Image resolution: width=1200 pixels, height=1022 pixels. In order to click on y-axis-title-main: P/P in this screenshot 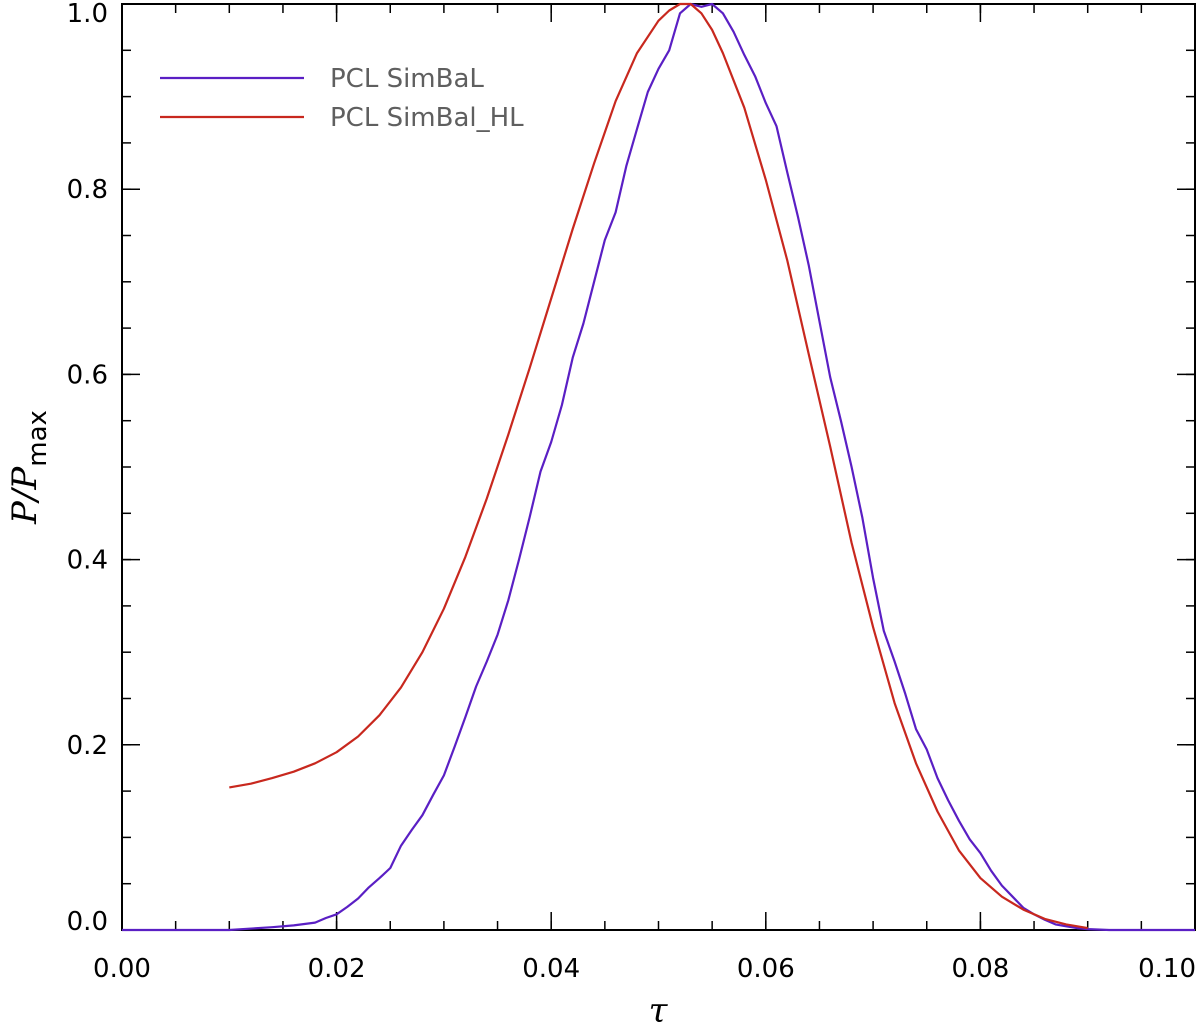, I will do `click(25, 495)`.